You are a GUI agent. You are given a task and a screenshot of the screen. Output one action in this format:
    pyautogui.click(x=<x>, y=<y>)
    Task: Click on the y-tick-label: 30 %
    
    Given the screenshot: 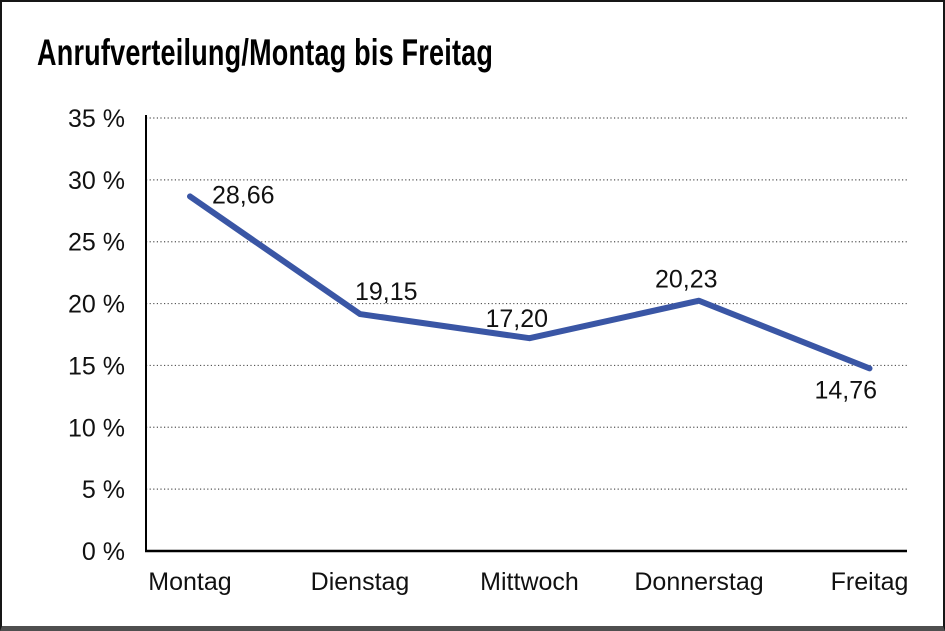 What is the action you would take?
    pyautogui.click(x=96, y=181)
    